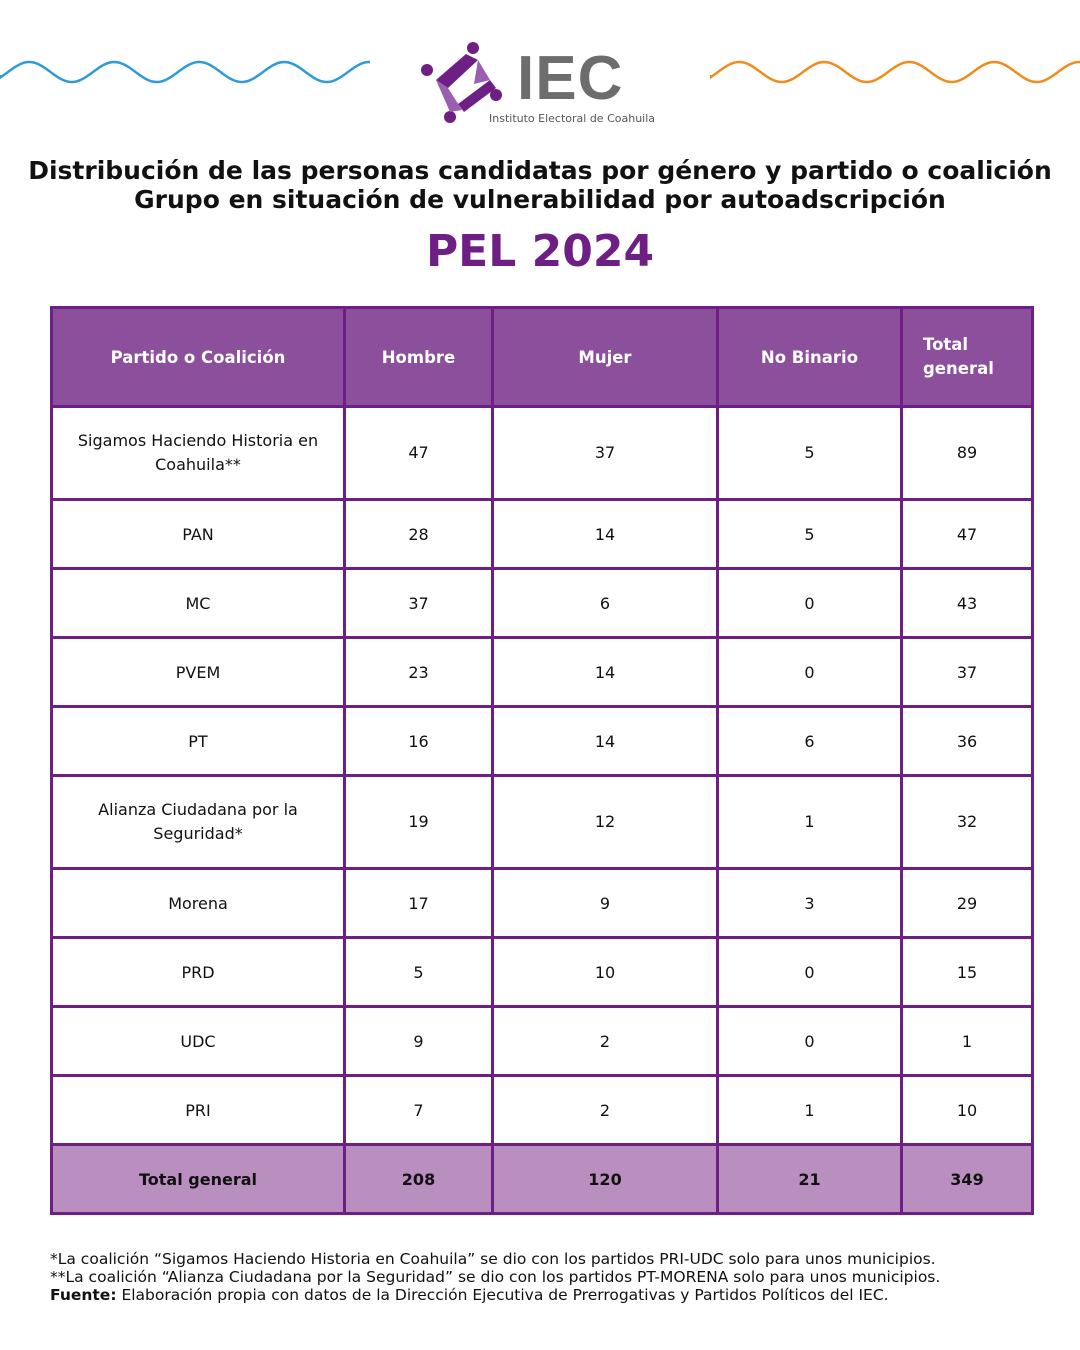  What do you see at coordinates (198, 1041) in the screenshot?
I see `cell-party: UDC` at bounding box center [198, 1041].